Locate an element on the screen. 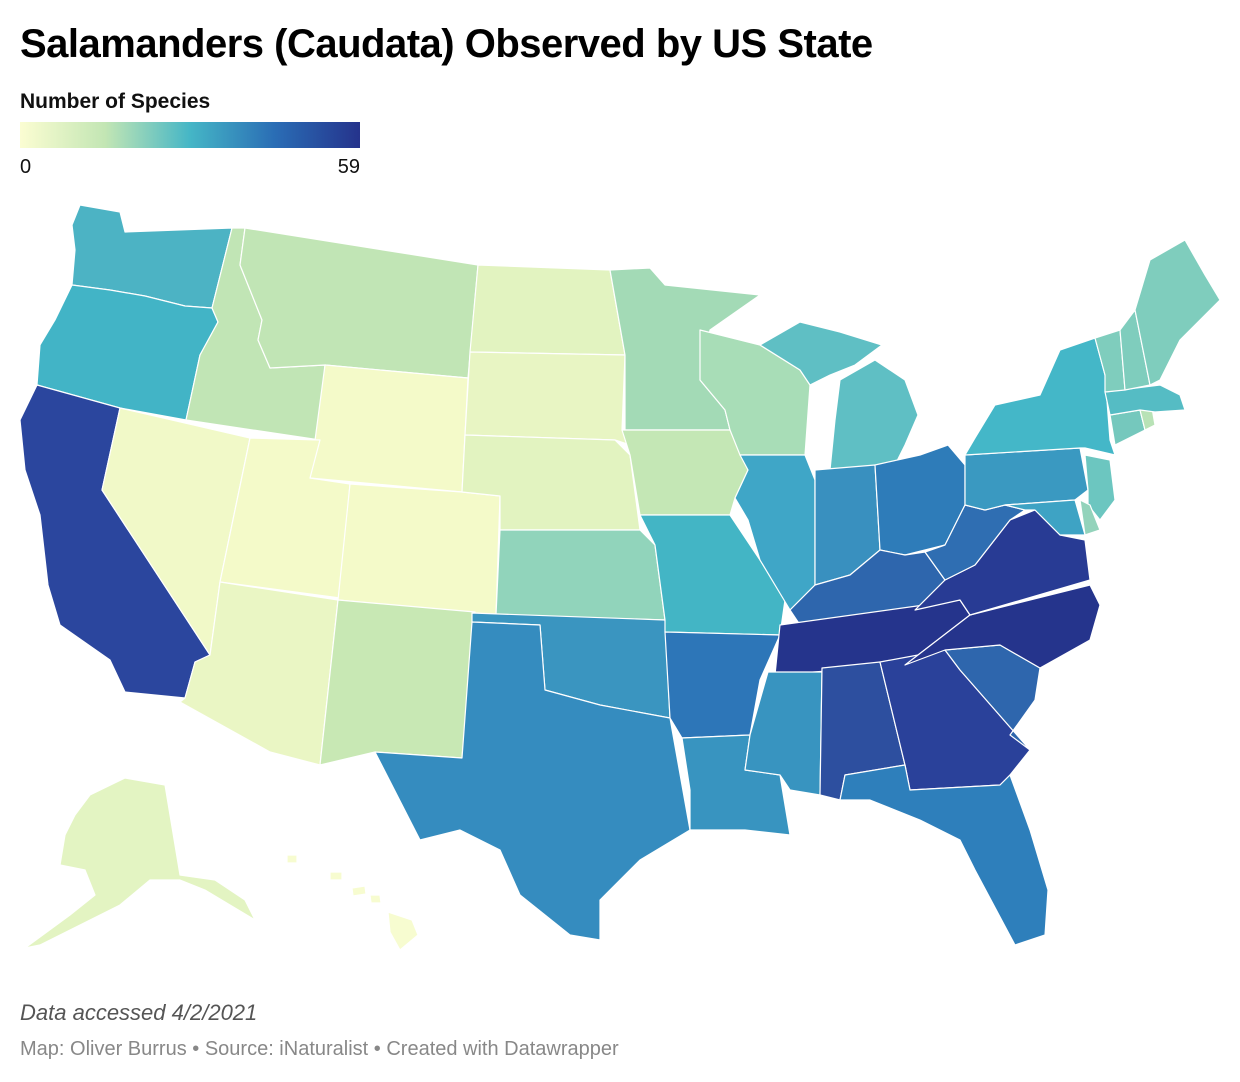 This screenshot has height=1082, width=1240. state-ny is located at coordinates (1040, 396).